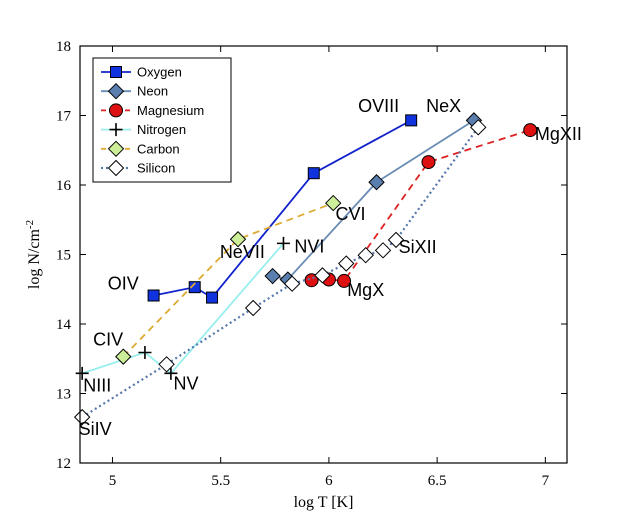  What do you see at coordinates (116, 110) in the screenshot?
I see `legend-marker-magnesium` at bounding box center [116, 110].